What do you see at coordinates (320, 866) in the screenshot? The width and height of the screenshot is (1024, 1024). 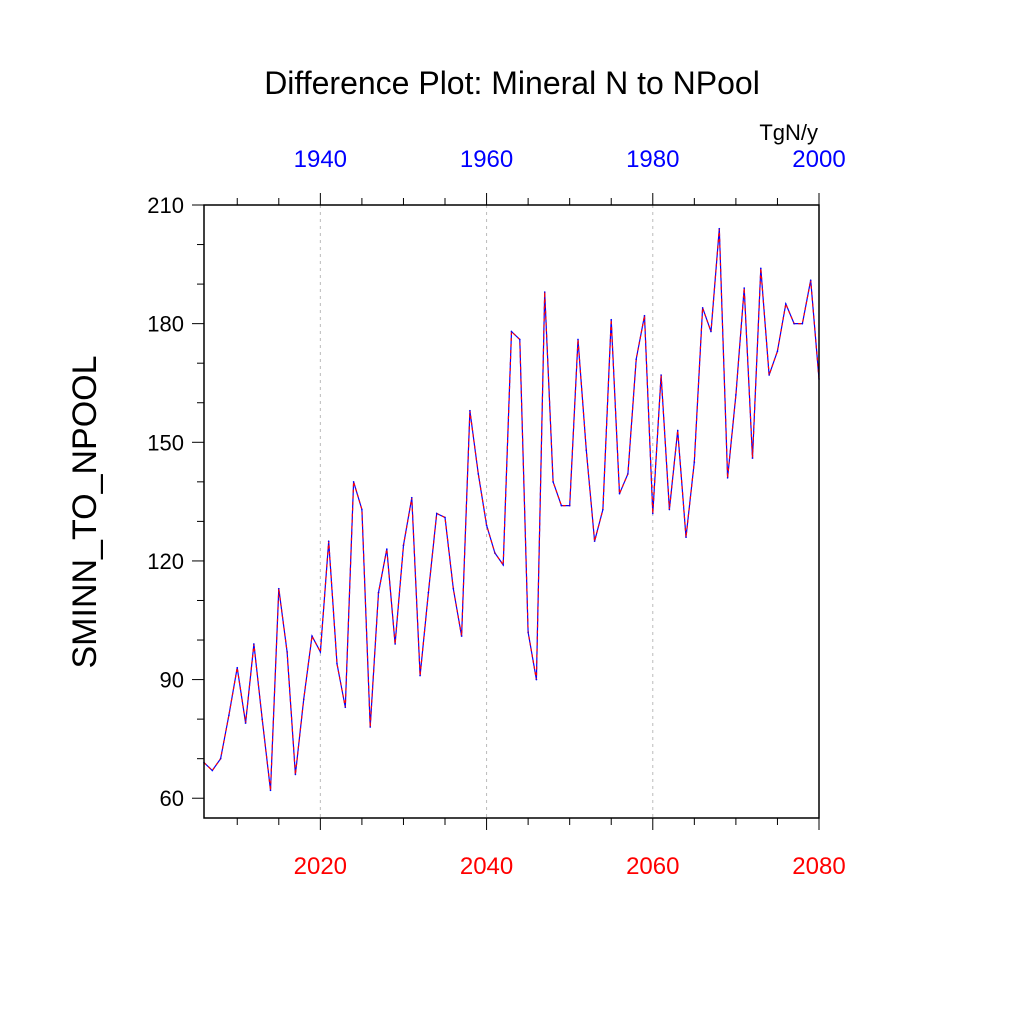 I see `bottom-x-tick-label: 2020` at bounding box center [320, 866].